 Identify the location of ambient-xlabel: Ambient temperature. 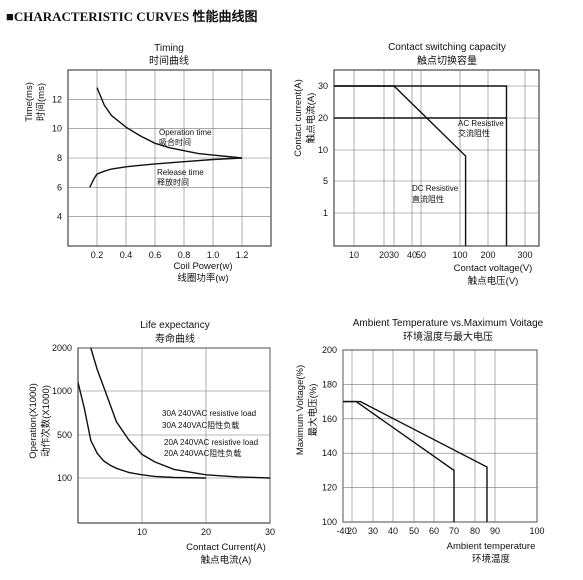
(491, 546).